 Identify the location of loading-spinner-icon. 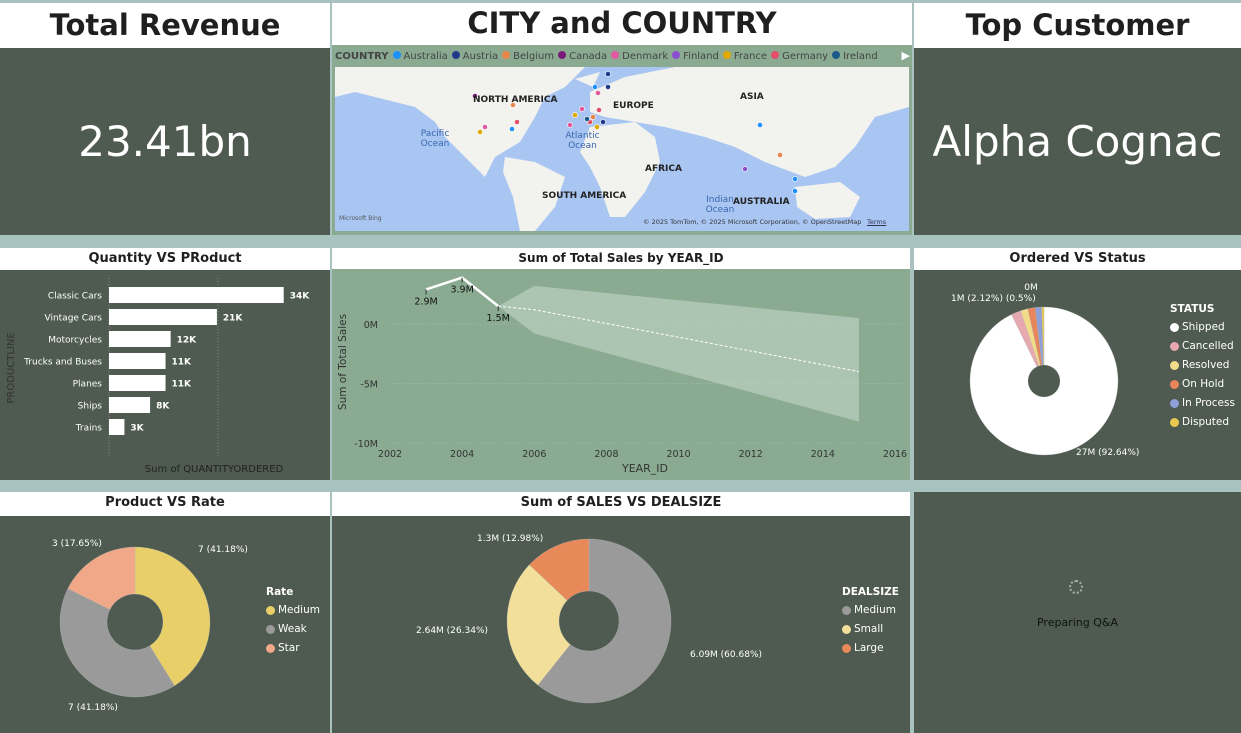
(1076, 587).